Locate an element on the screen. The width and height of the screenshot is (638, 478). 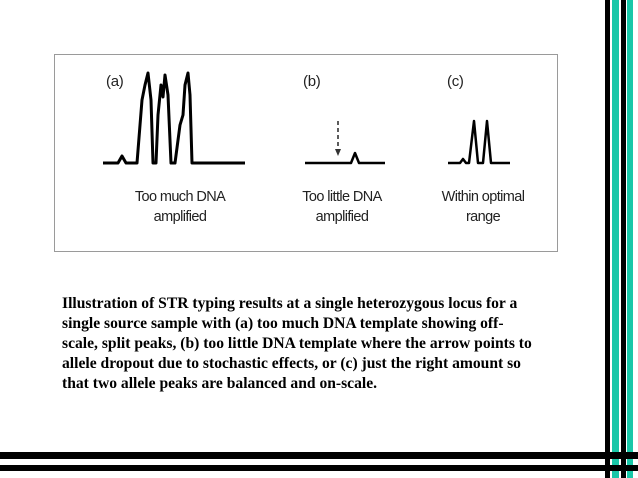
trace-a is located at coordinates (174, 118).